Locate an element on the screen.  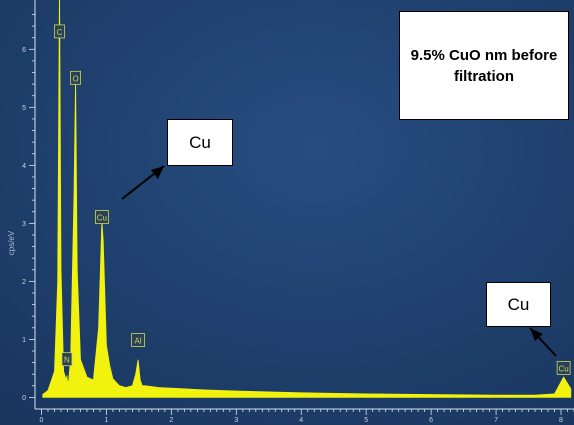
y-tick-label: 4 is located at coordinates (24, 166).